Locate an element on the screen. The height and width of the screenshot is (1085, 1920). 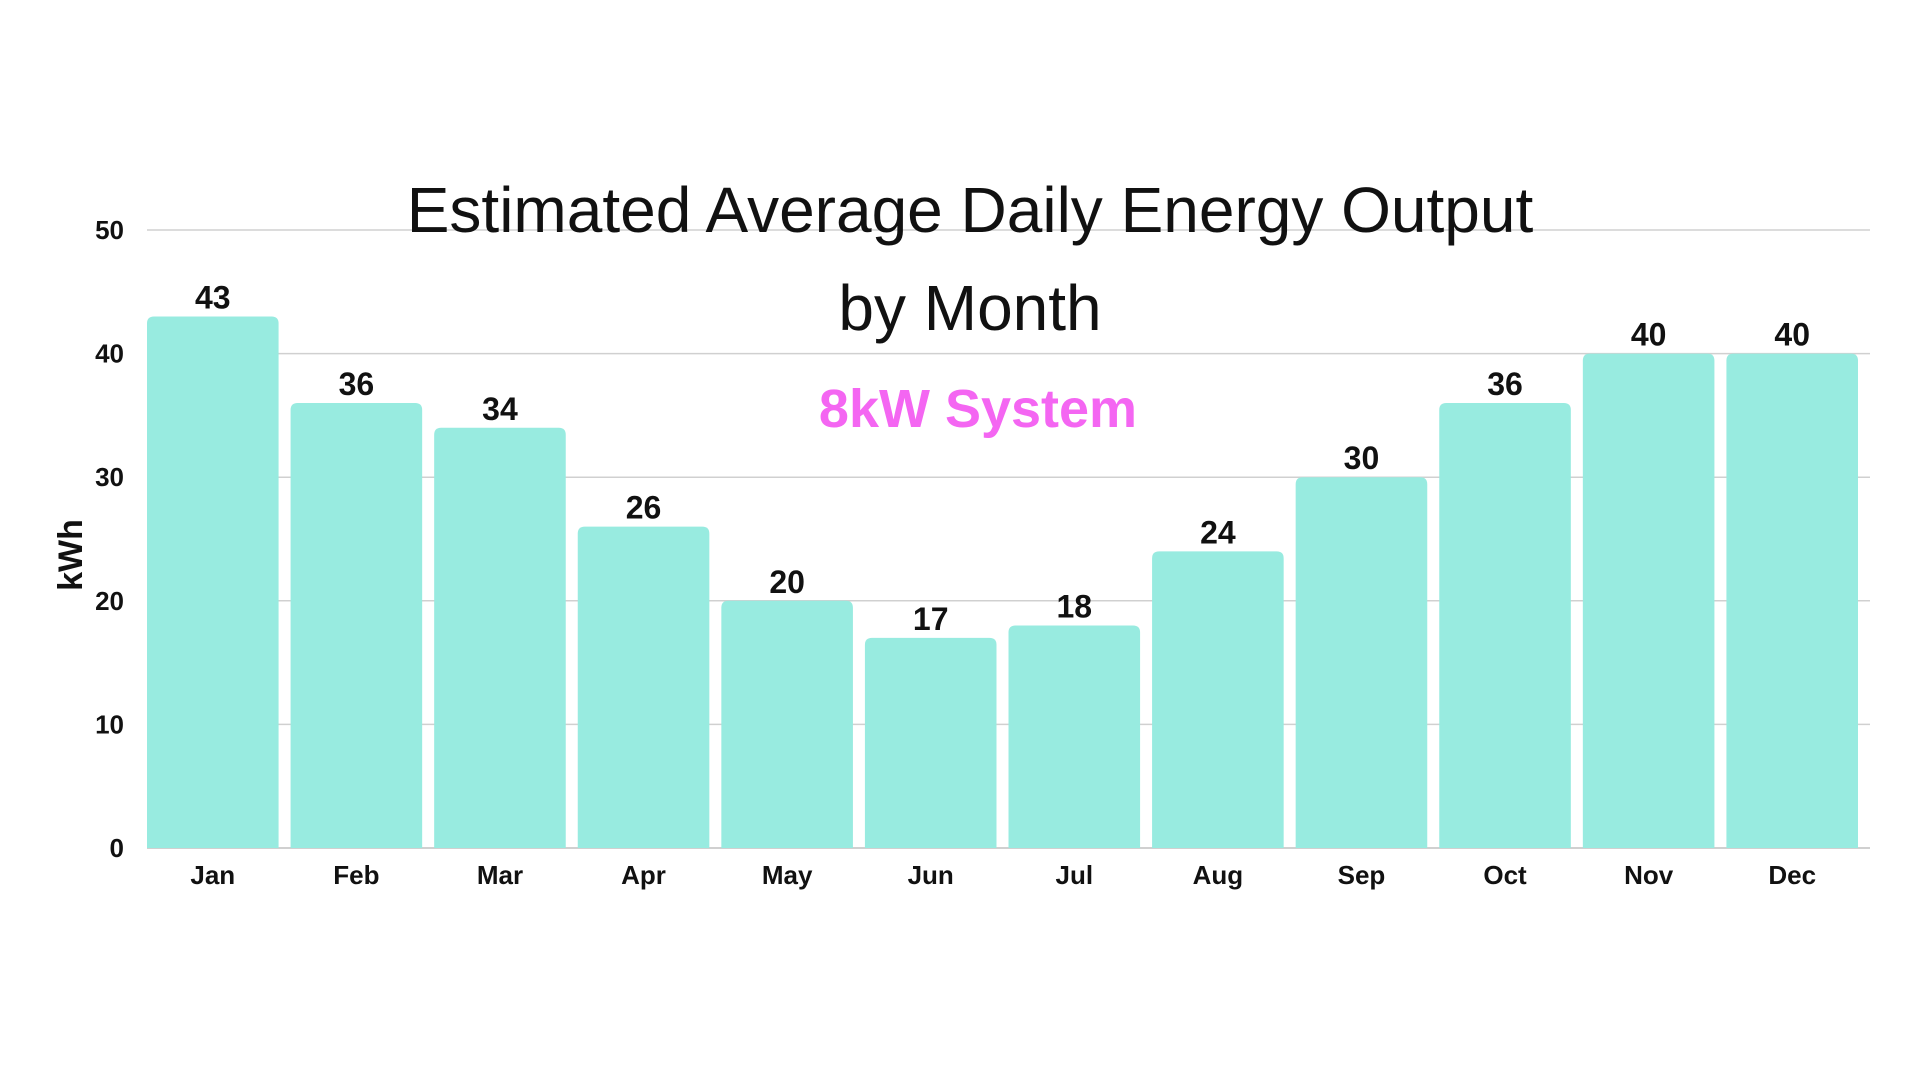
data-label-aug: 24 is located at coordinates (1218, 532).